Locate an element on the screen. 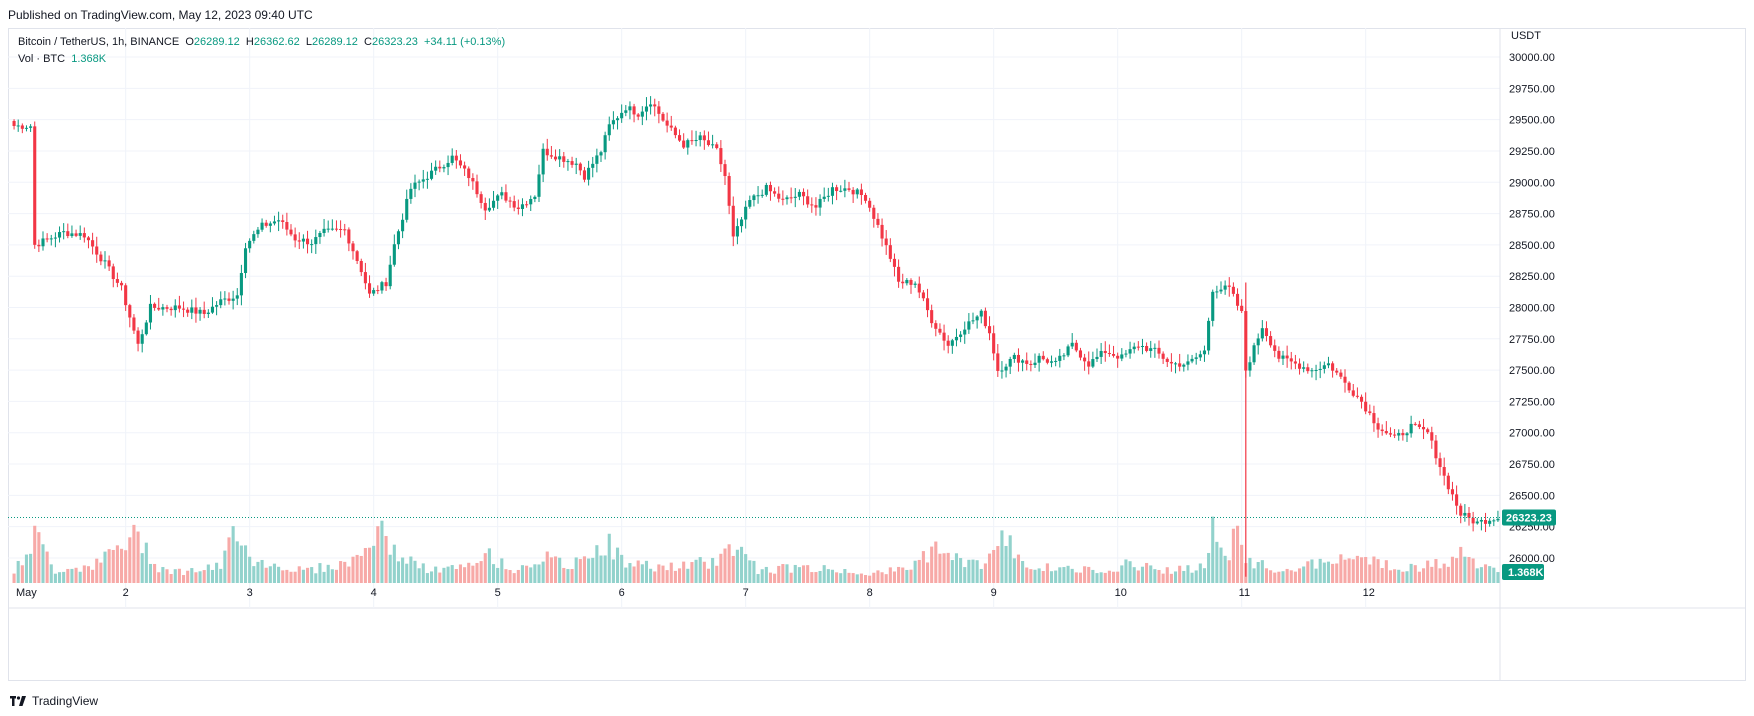  footer: TradingView is located at coordinates (54, 701).